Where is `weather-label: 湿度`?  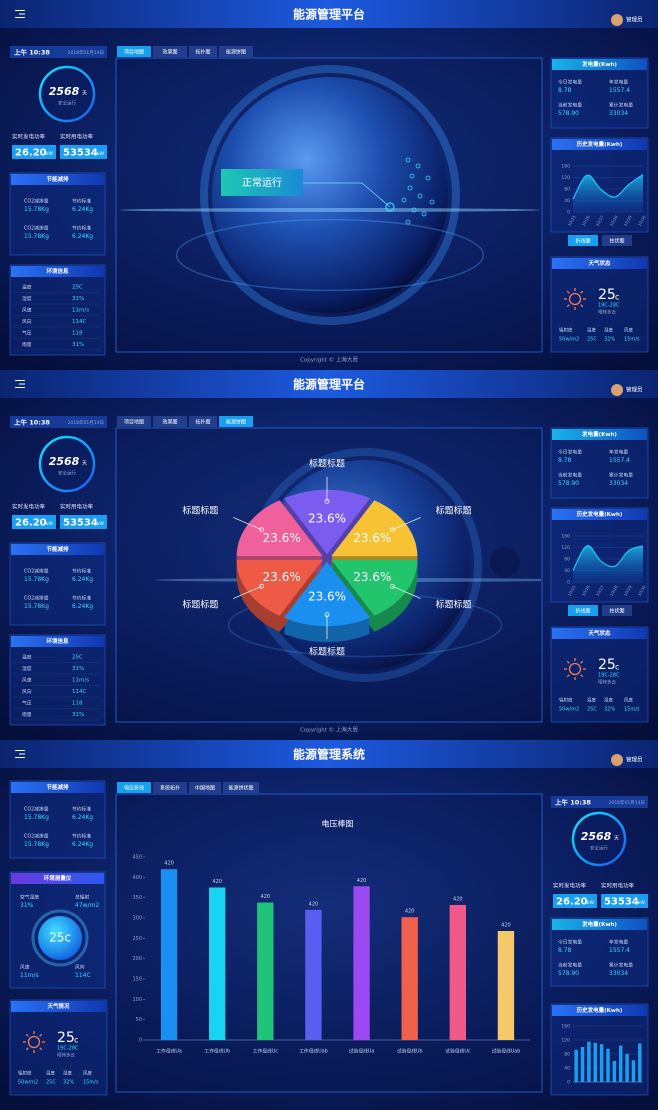
weather-label: 湿度 is located at coordinates (608, 330).